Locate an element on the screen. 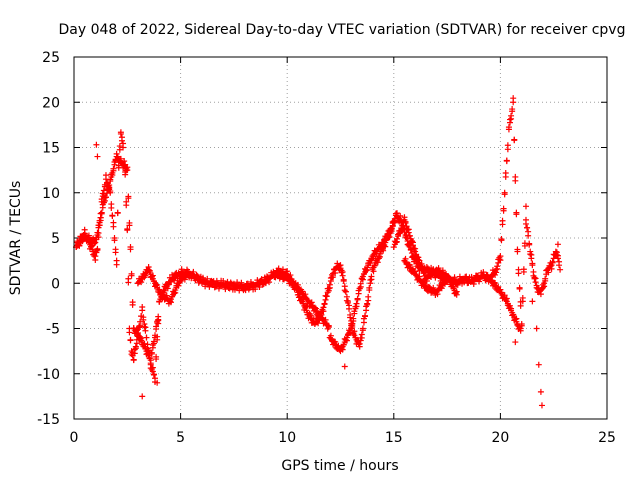  x-tick-label: 15 is located at coordinates (394, 438).